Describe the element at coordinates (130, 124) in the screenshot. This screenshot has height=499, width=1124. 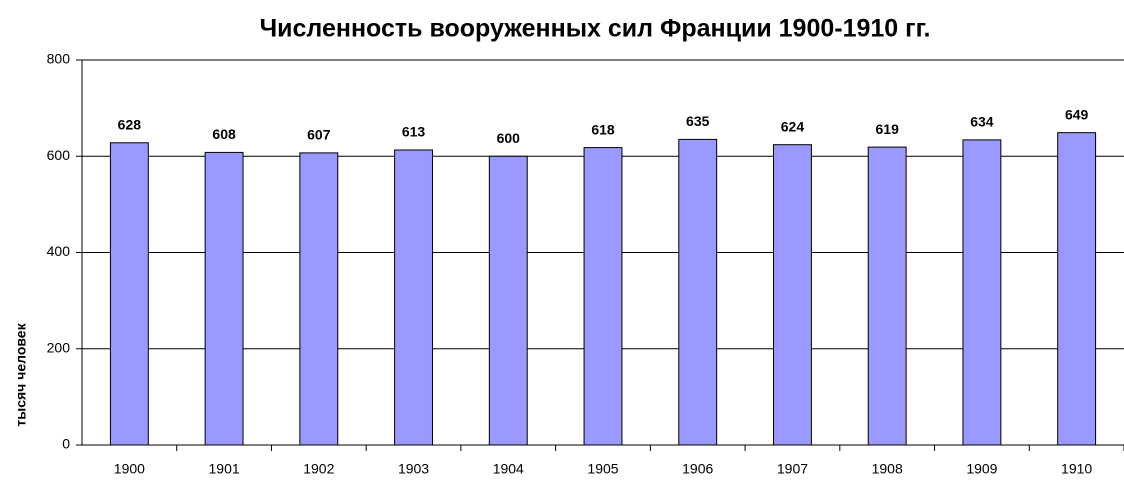
I see `value-label: 628` at that location.